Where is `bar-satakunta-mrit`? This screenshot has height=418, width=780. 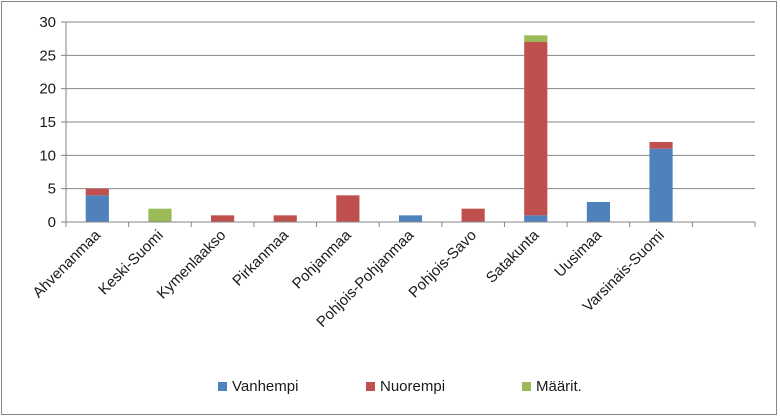 bar-satakunta-mrit is located at coordinates (536, 38).